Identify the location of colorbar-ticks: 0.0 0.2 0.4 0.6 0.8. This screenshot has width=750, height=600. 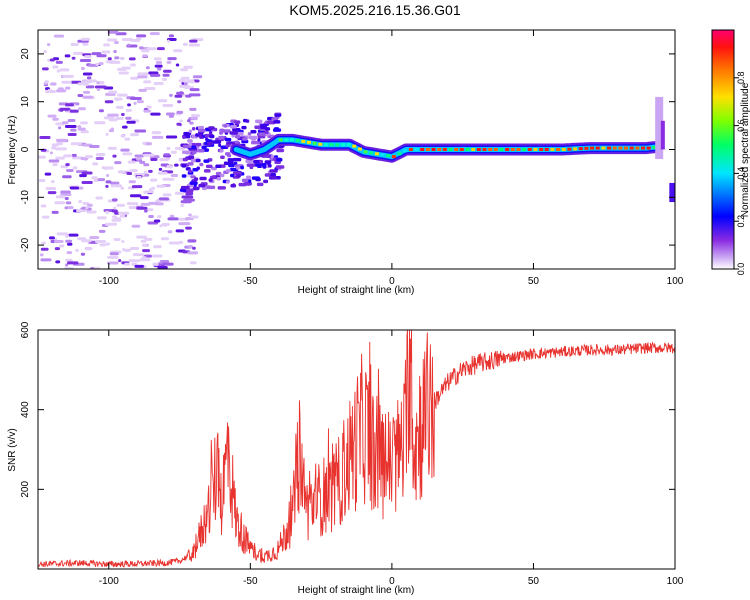
(740, 173).